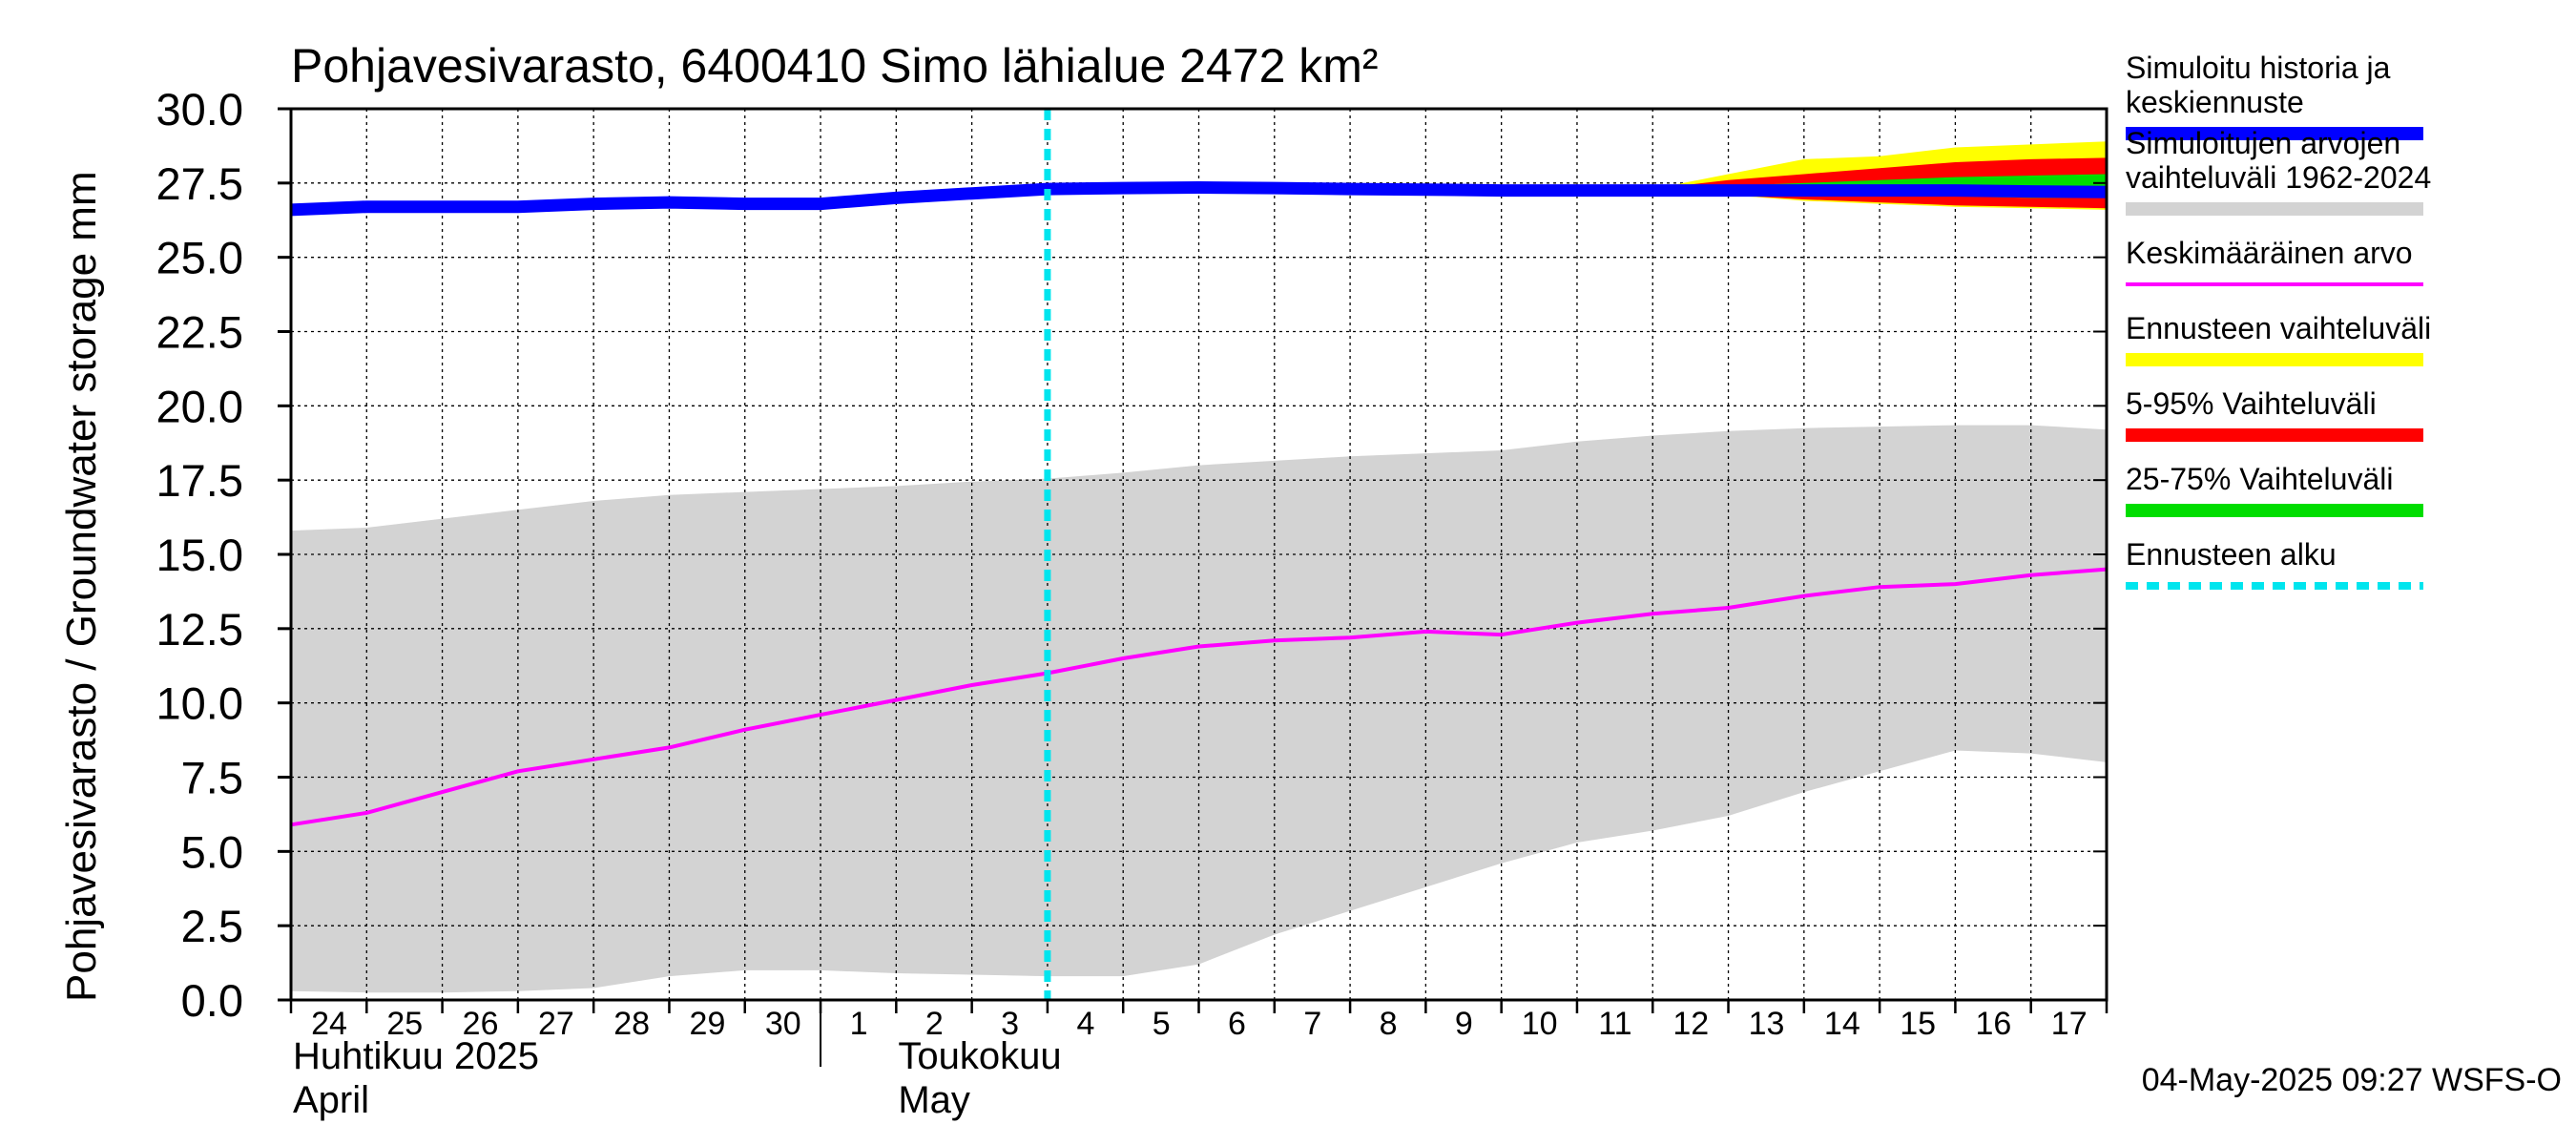 The image size is (2576, 1145). I want to click on y-tick-label: 15.0, so click(199, 555).